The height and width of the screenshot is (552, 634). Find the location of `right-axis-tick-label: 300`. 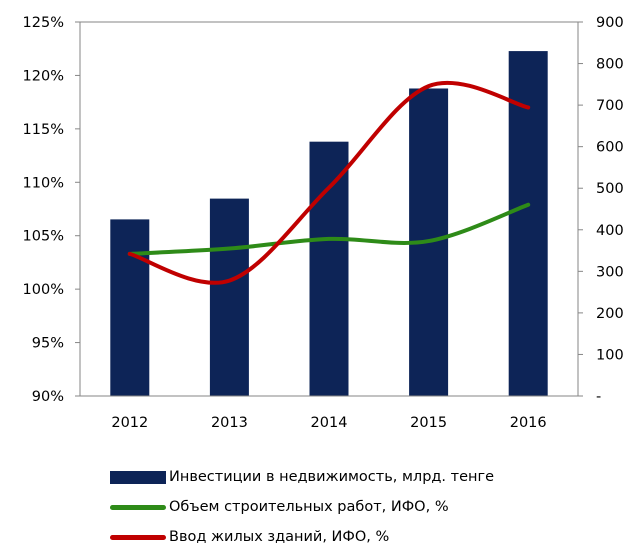

right-axis-tick-label: 300 is located at coordinates (610, 272).